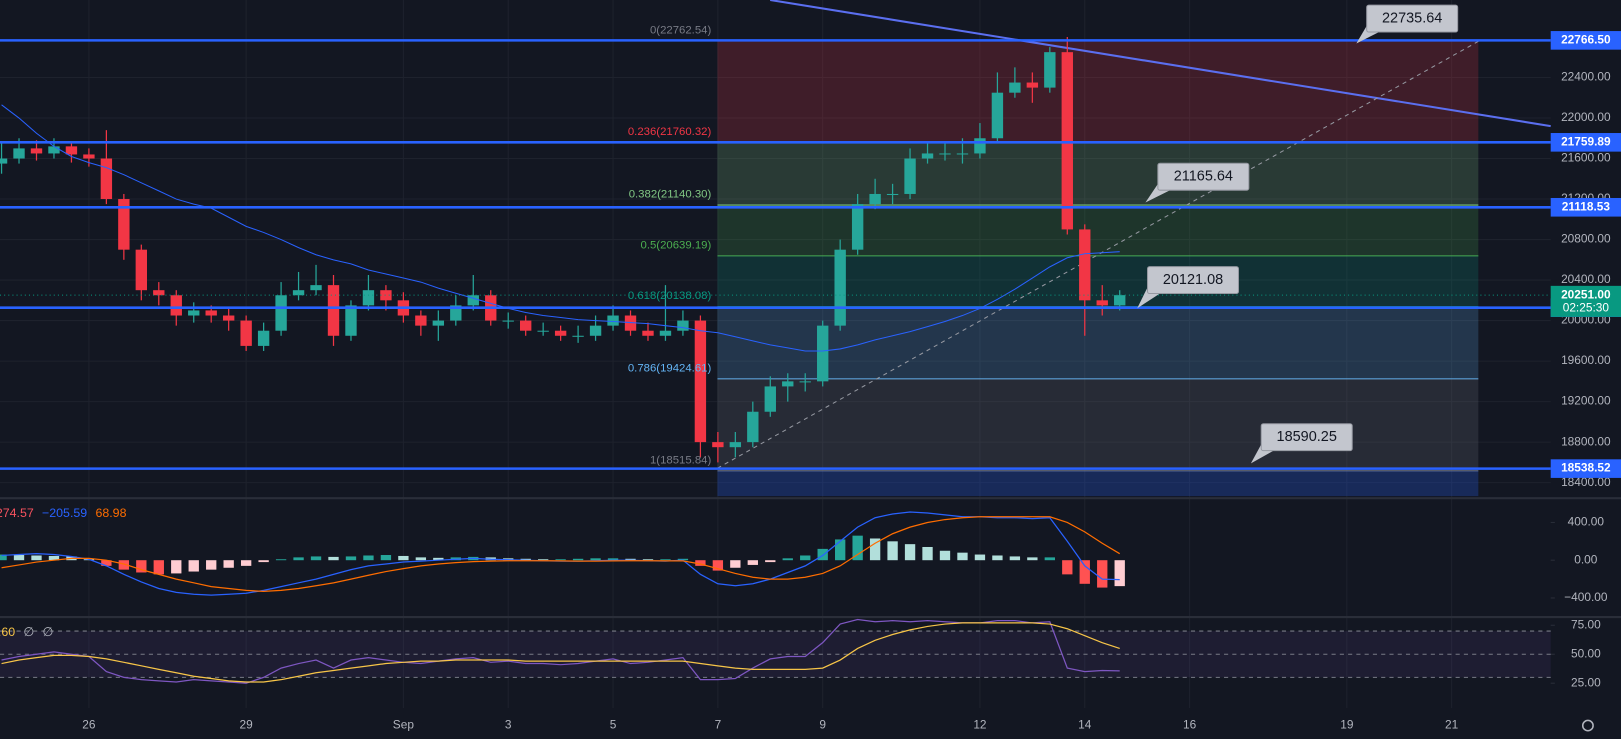 The image size is (1621, 739). Describe the element at coordinates (1586, 77) in the screenshot. I see `y-tick-label: 22400.00` at that location.